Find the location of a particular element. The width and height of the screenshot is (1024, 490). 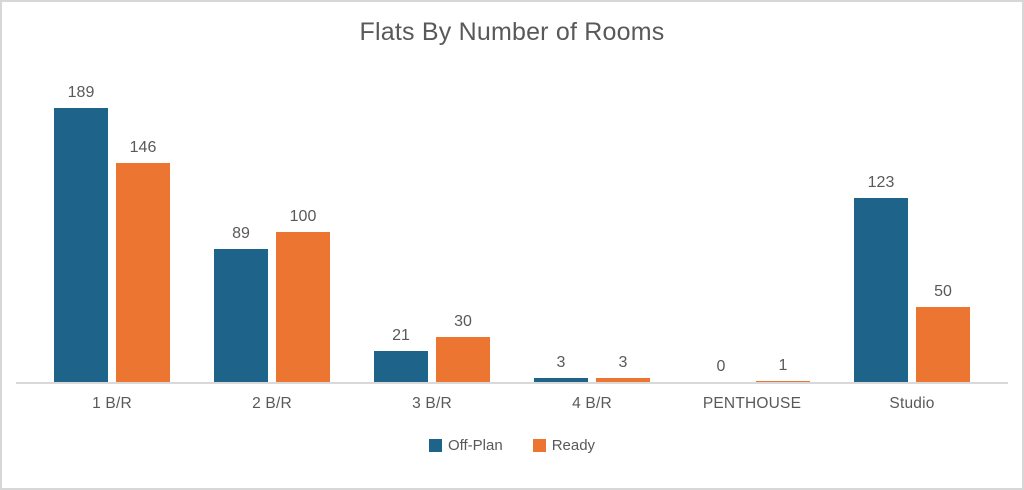

bar-column-off-plan-2-b-r: 89 is located at coordinates (241, 233).